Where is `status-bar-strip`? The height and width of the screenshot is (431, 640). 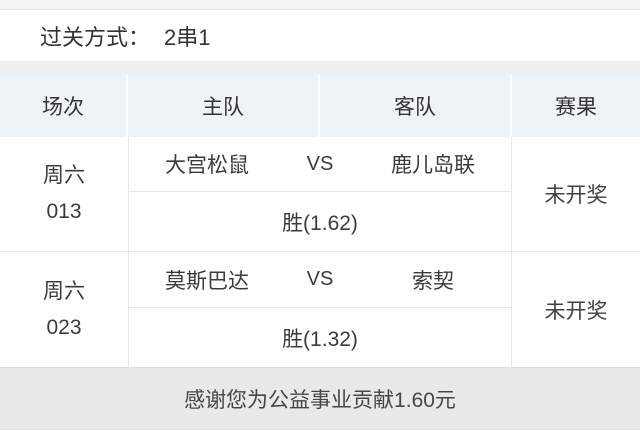
status-bar-strip is located at coordinates (320, 5).